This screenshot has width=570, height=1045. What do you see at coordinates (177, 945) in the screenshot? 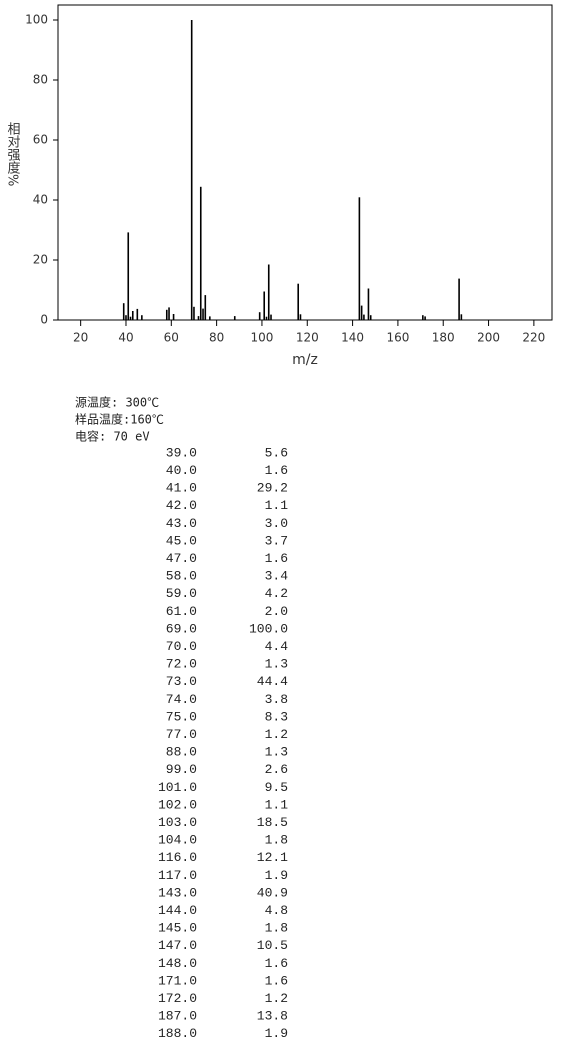
I see `mz-cell: 147.0` at bounding box center [177, 945].